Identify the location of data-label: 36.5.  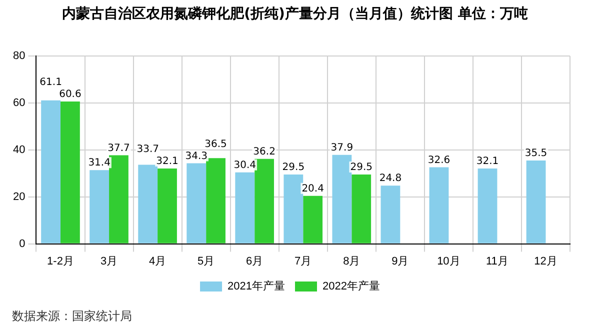
(215, 144).